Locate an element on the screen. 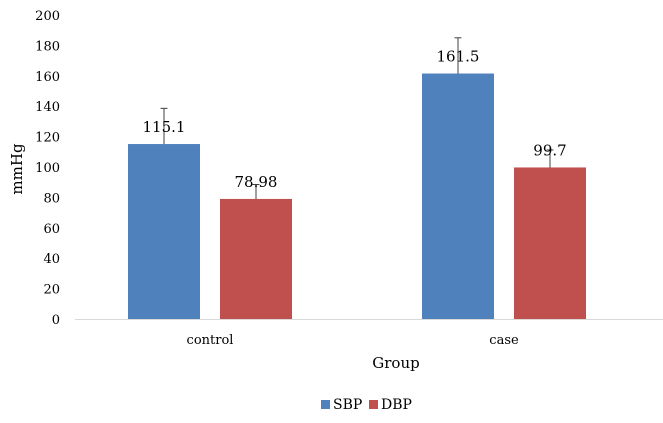  x-axis-ticks: control case is located at coordinates (353, 340).